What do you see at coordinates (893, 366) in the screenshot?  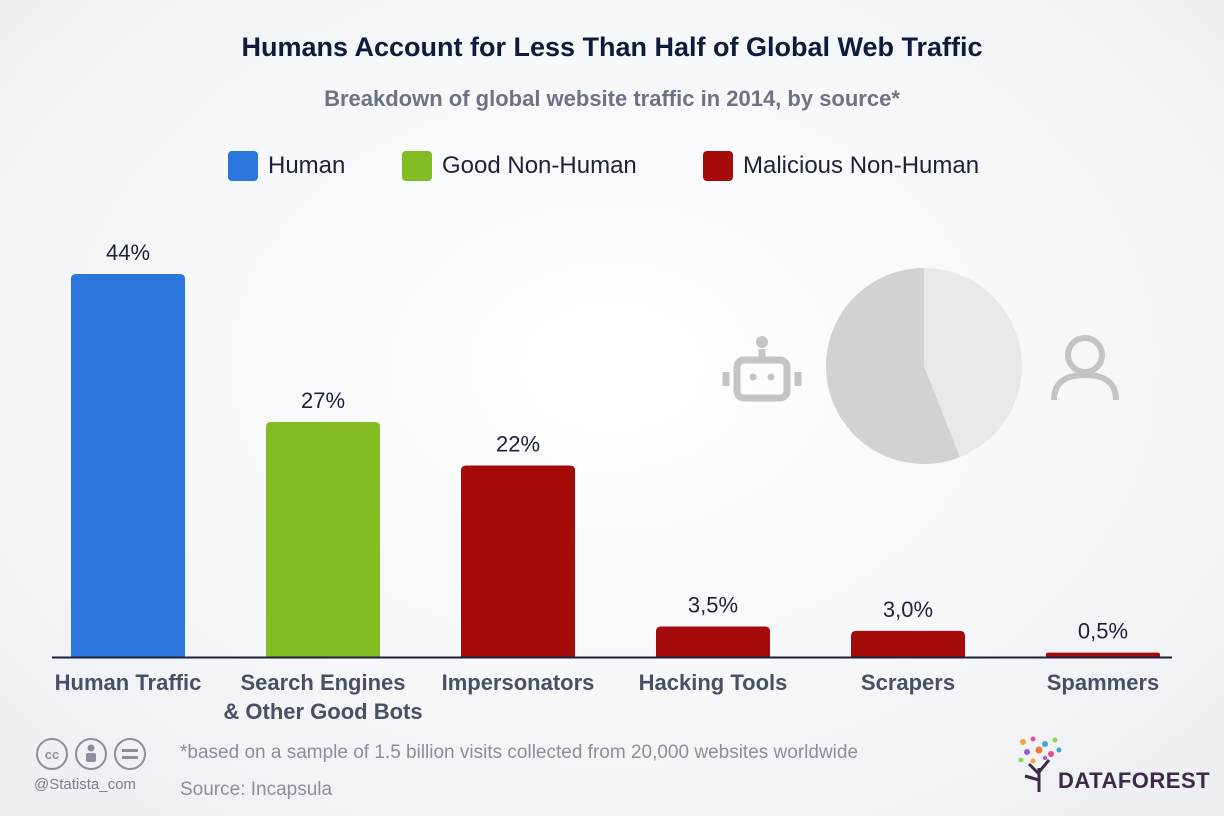 I see `pie-slice-bots` at bounding box center [893, 366].